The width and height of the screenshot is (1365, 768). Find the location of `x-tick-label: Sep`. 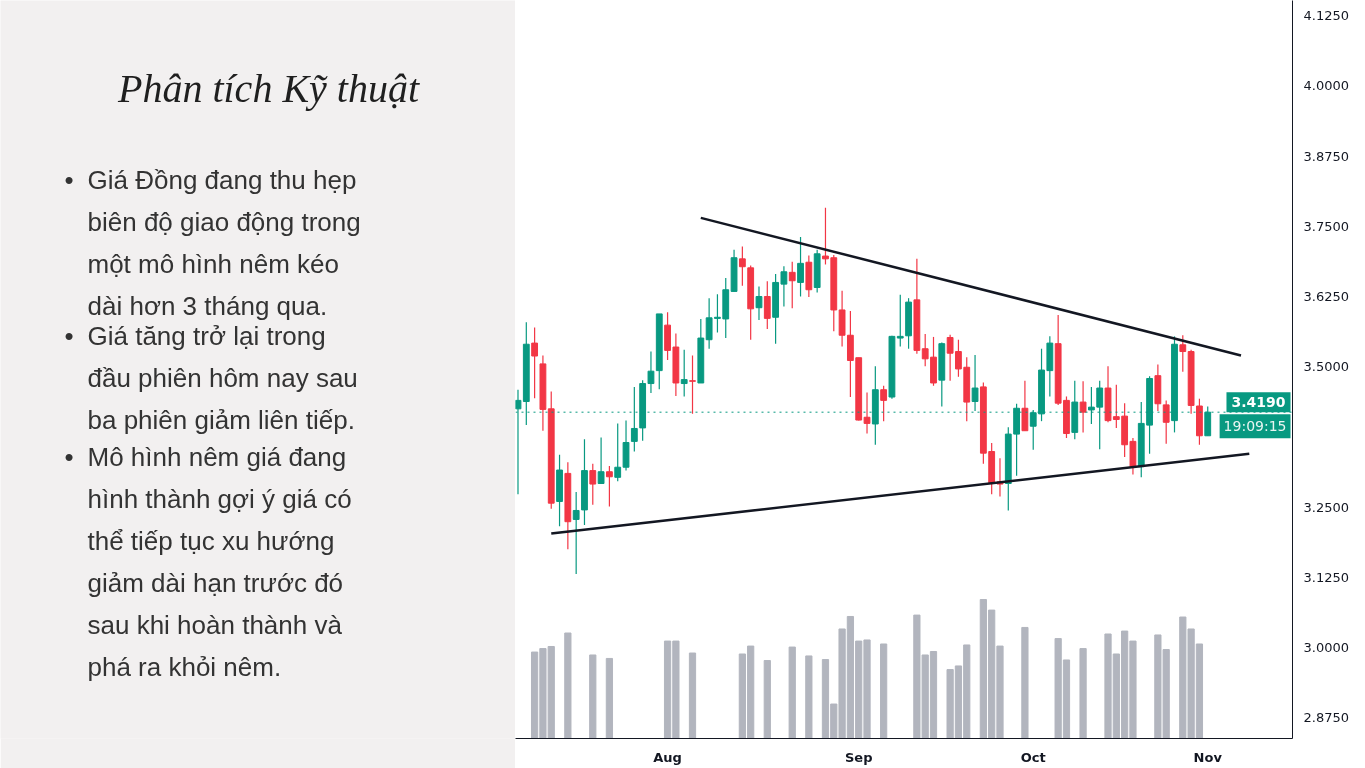

x-tick-label: Sep is located at coordinates (858, 757).